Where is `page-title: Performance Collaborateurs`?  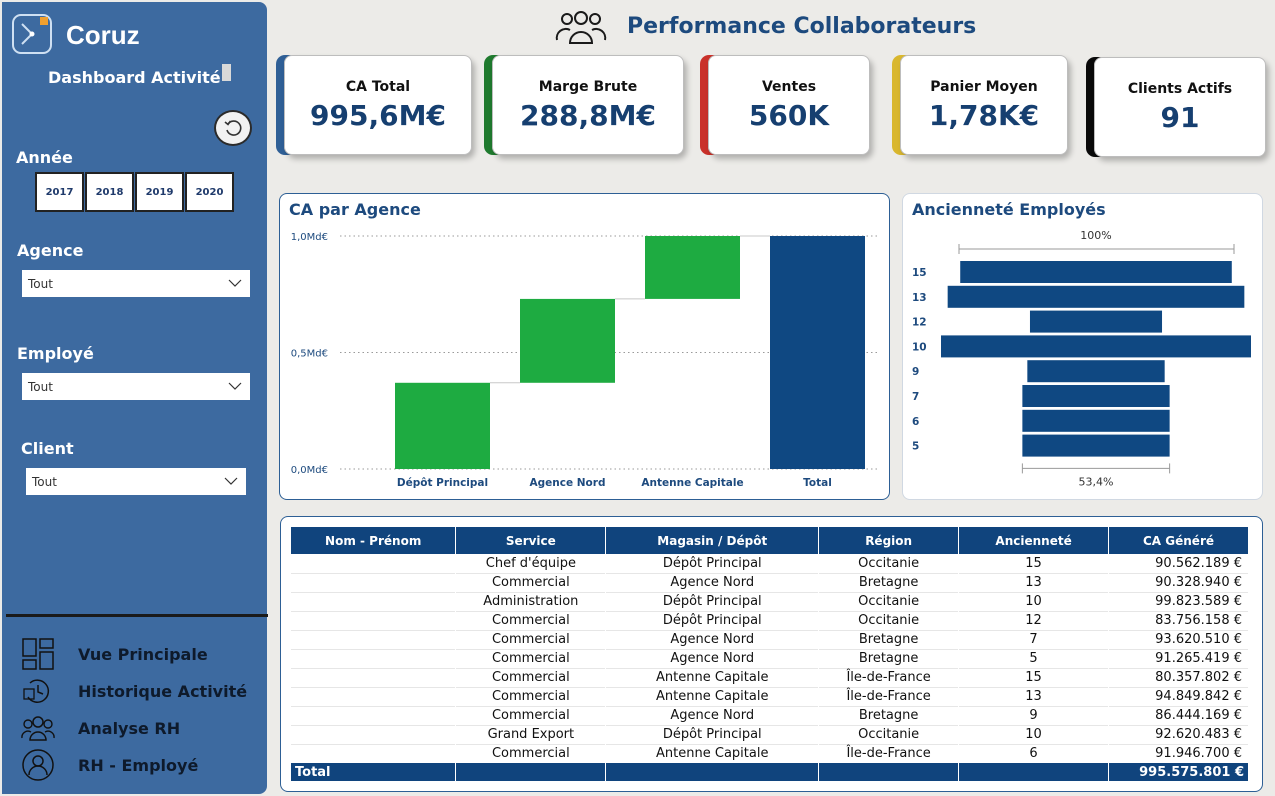 page-title: Performance Collaborateurs is located at coordinates (802, 26).